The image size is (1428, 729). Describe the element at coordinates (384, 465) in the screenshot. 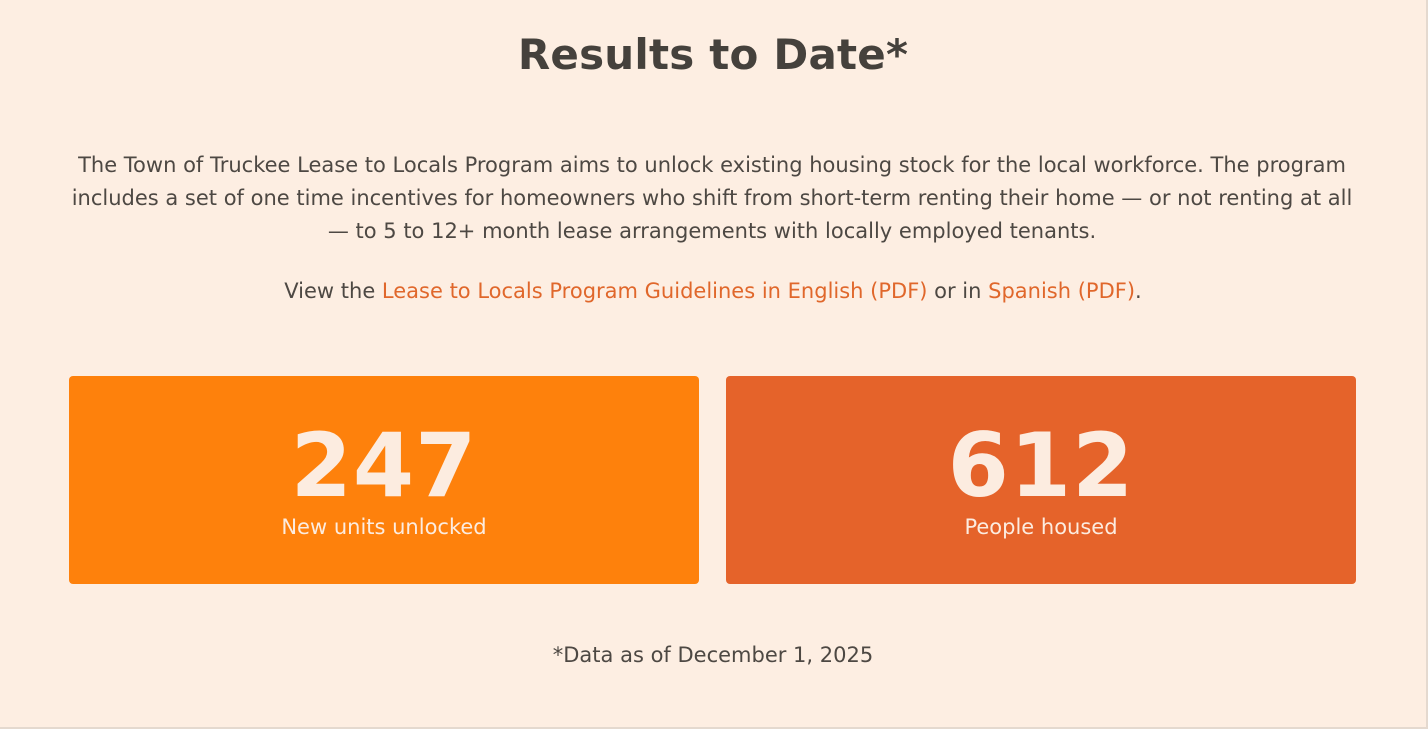

I see `stat-value: 247` at that location.